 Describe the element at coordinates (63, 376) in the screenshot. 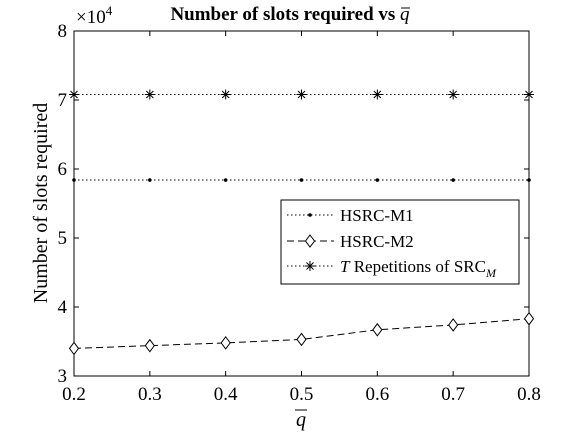

I see `y-tick-label: 3` at that location.